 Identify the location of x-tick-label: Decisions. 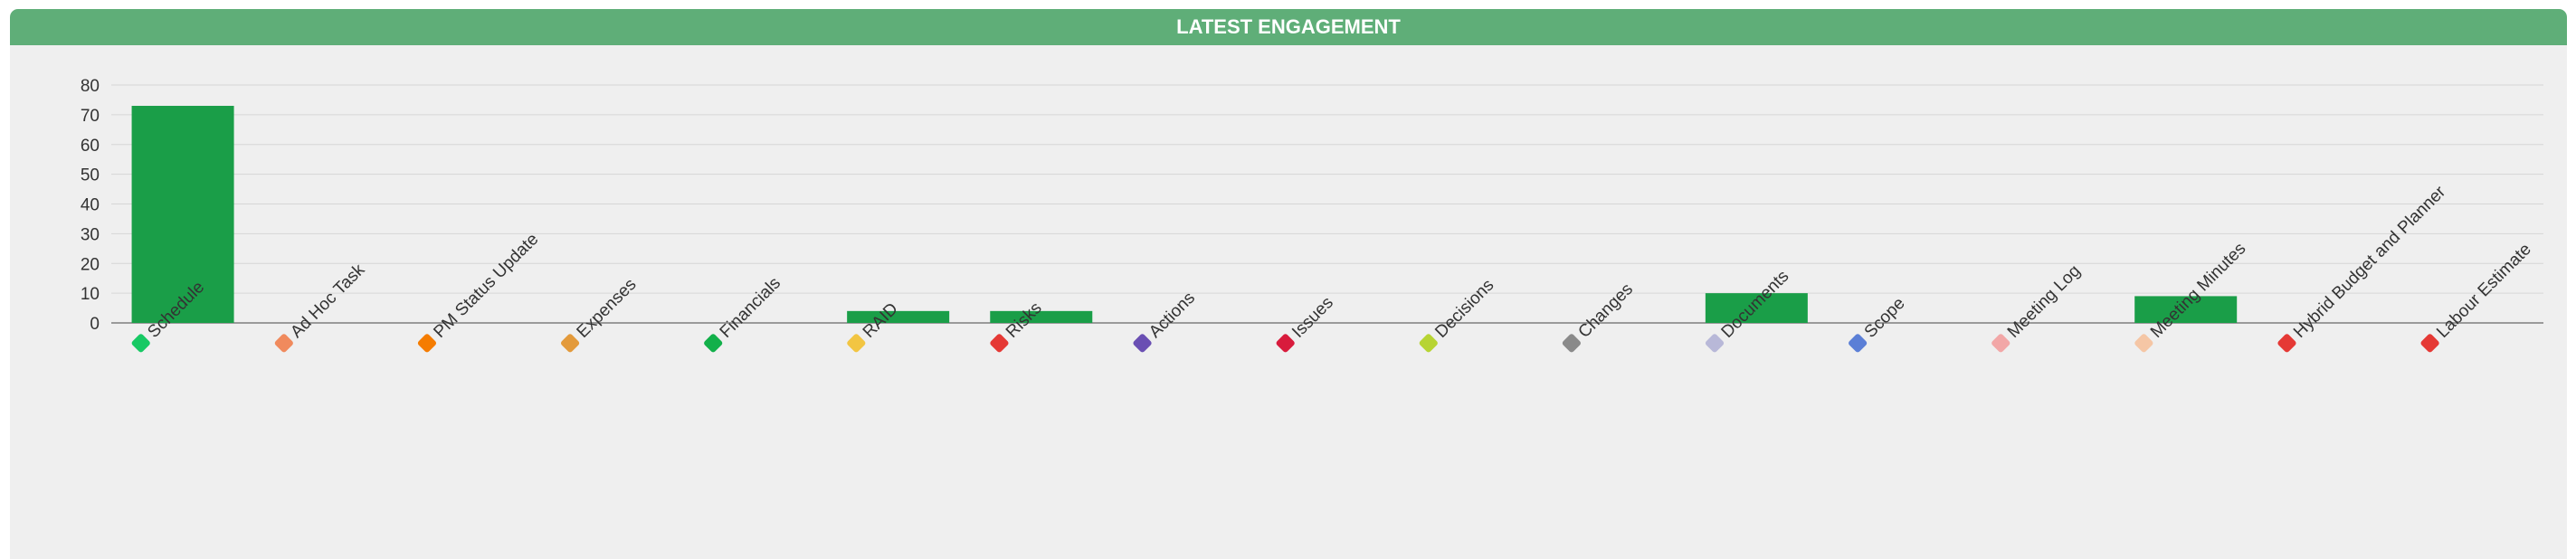
(1464, 309).